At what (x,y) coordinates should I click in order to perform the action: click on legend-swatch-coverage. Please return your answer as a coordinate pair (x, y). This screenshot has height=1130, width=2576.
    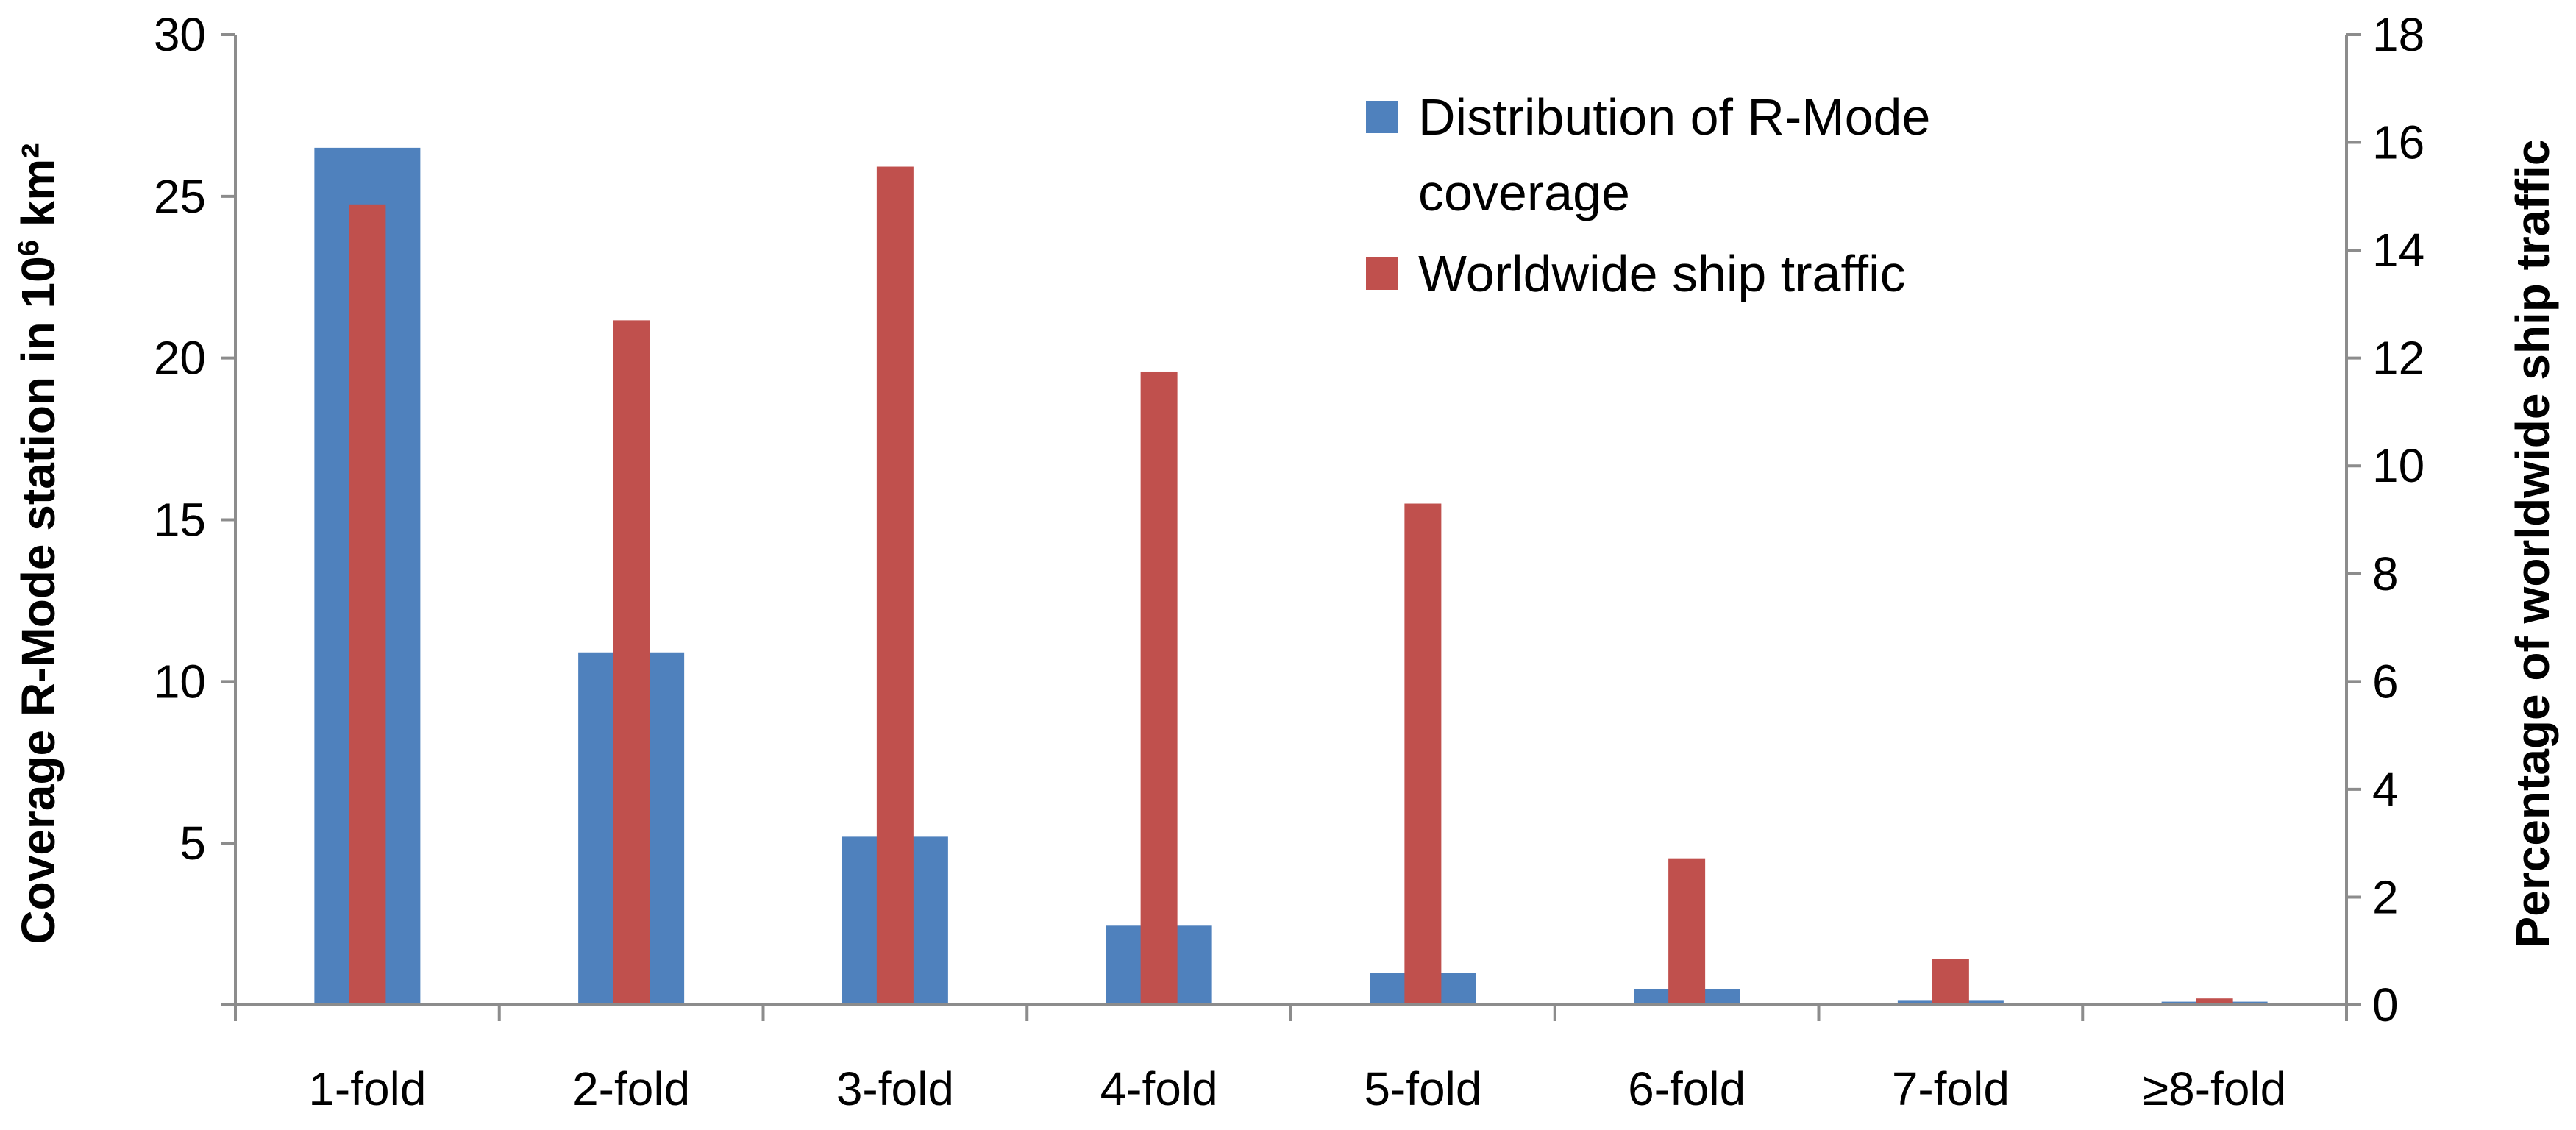
    Looking at the image, I should click on (1382, 117).